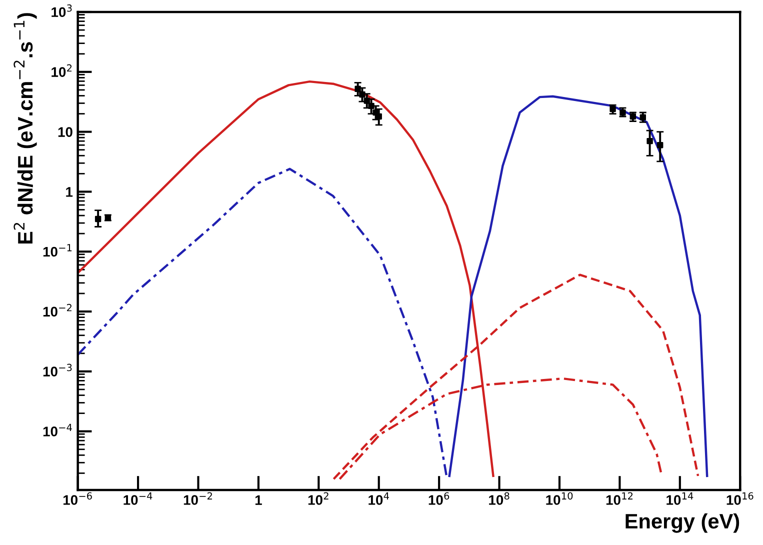 Image resolution: width=763 pixels, height=545 pixels. I want to click on x-tick-label: 10$^{2}$, so click(318, 498).